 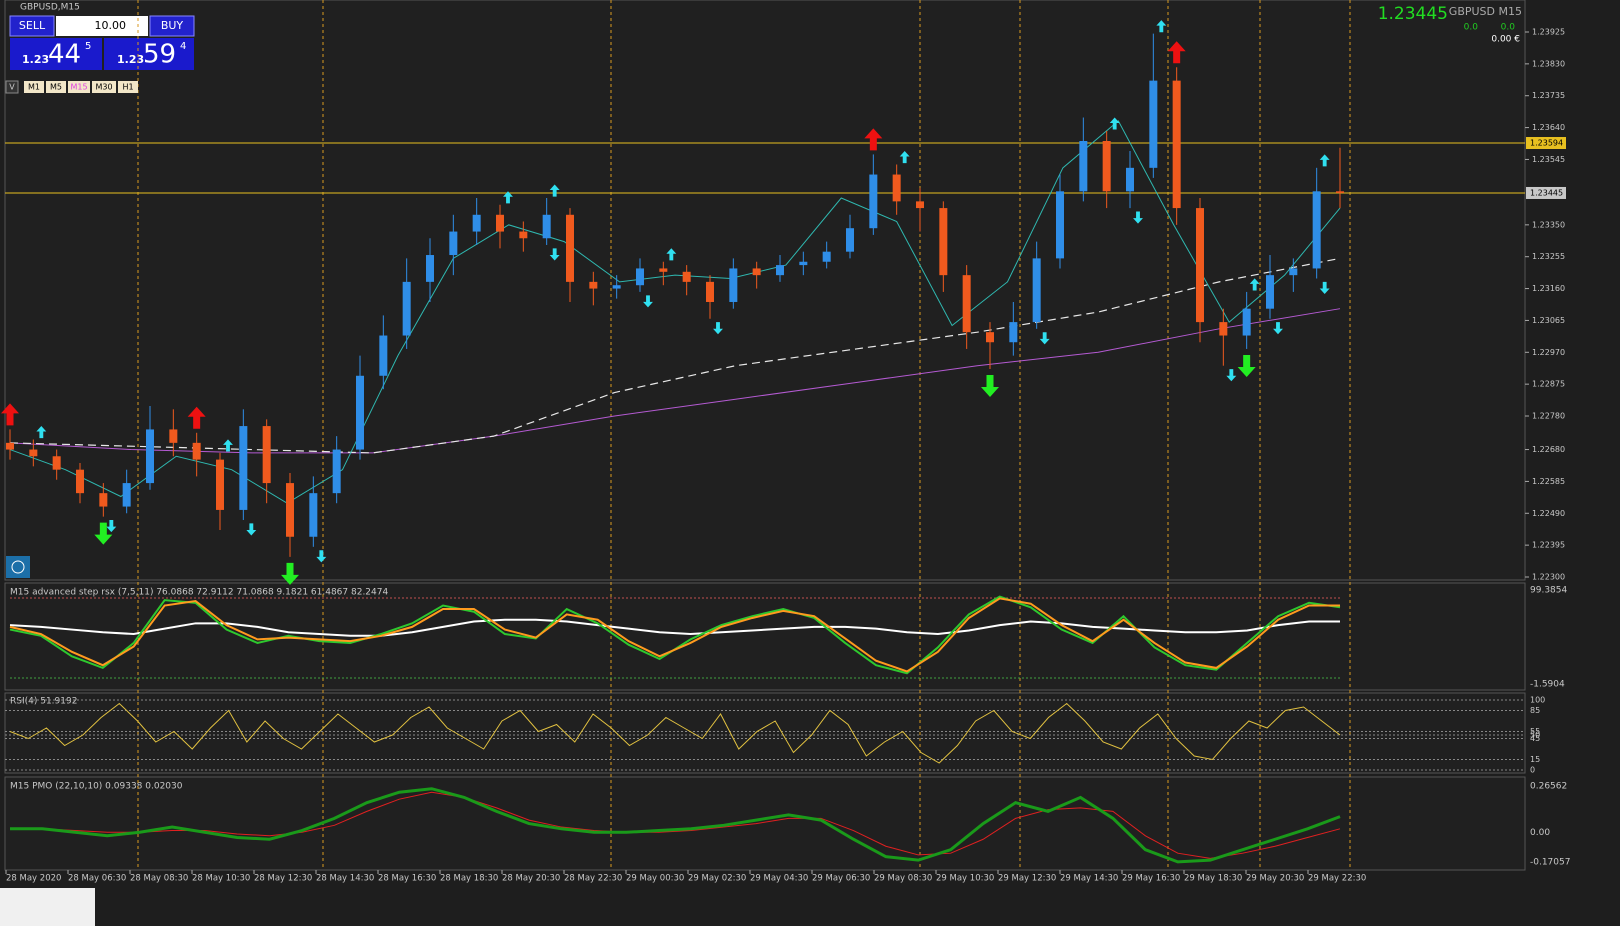 What do you see at coordinates (903, 879) in the screenshot?
I see `x-tick-label: 29 May 08:30` at bounding box center [903, 879].